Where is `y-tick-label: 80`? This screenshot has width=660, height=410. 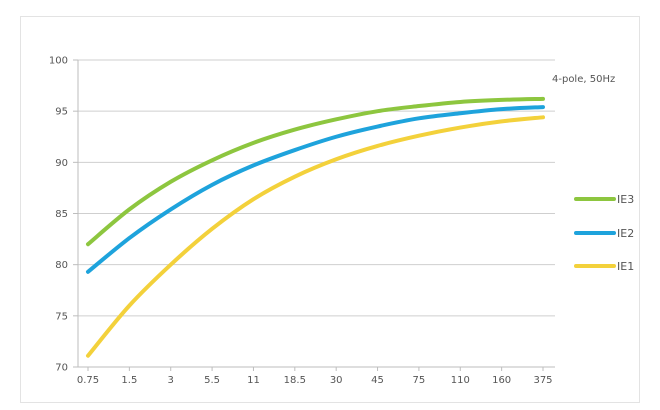 y-tick-label: 80 is located at coordinates (61, 265).